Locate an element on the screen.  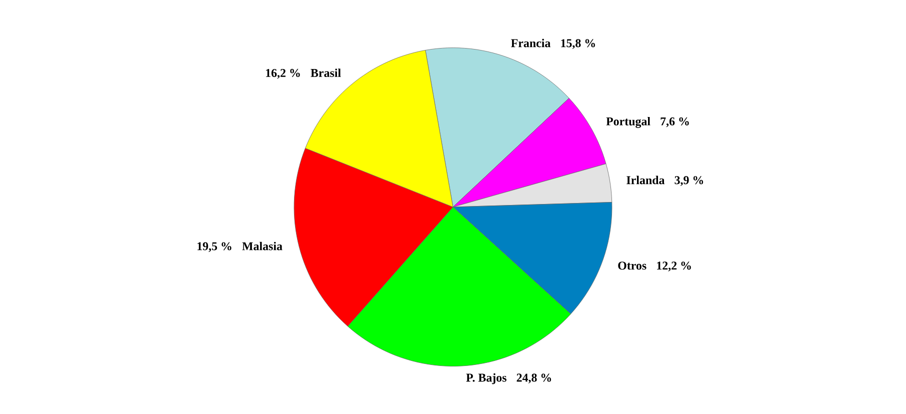
slice-label: Otros is located at coordinates (632, 266).